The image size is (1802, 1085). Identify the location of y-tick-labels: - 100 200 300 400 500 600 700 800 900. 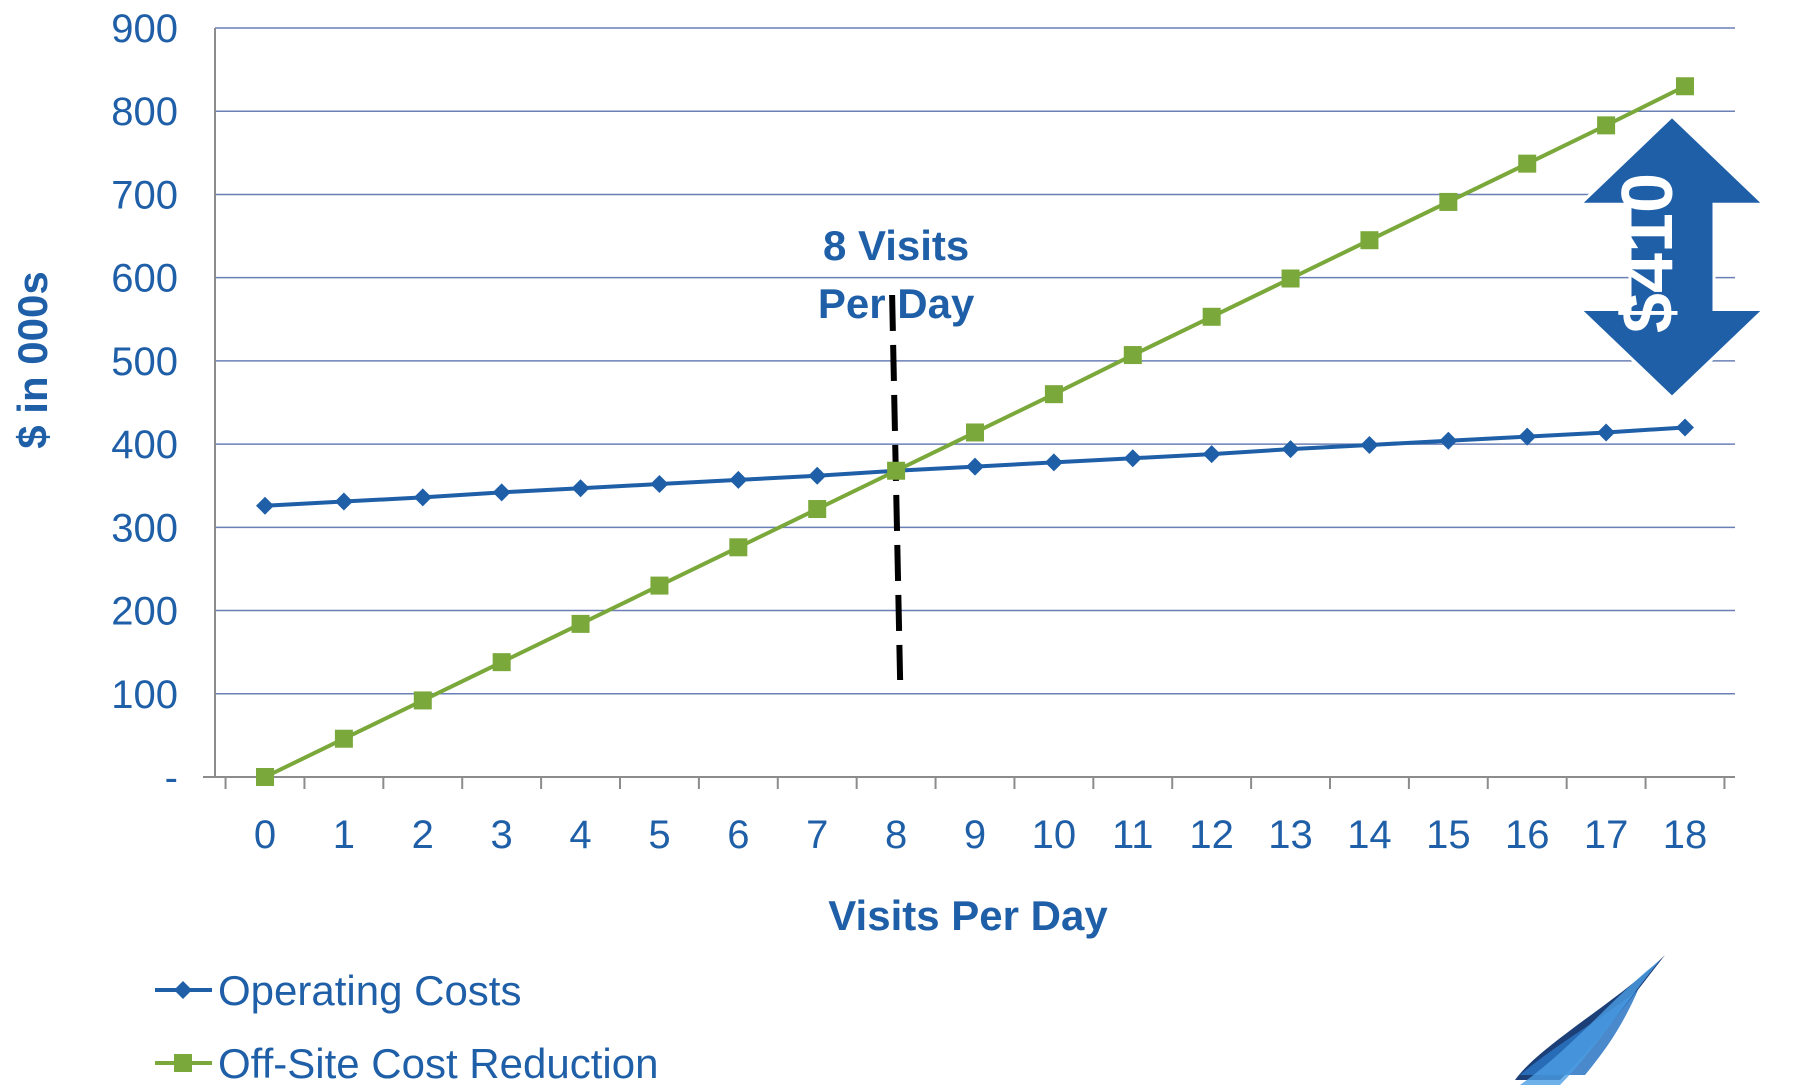
(144, 403).